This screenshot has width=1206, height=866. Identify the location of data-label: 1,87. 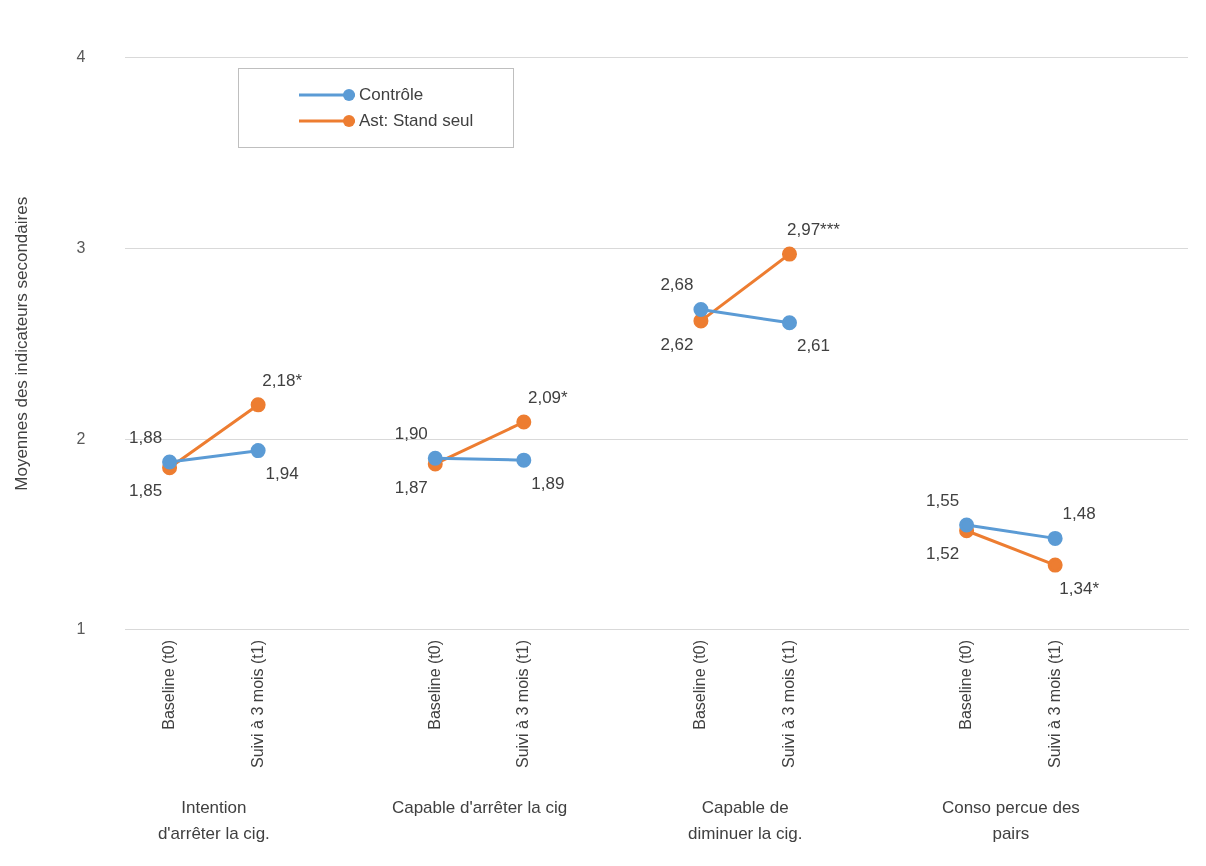
(411, 487).